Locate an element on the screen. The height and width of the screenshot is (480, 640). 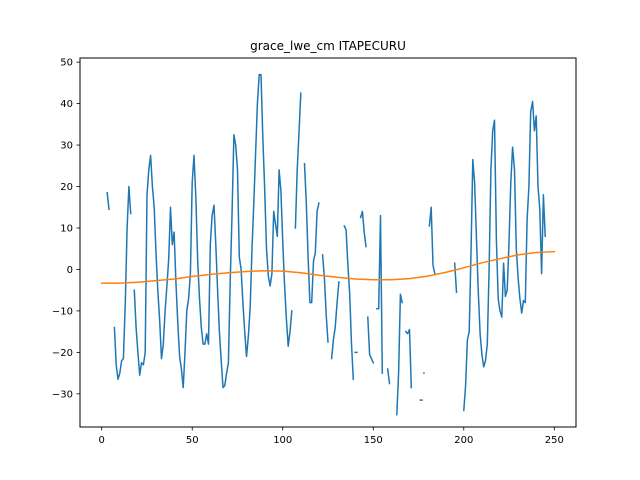
y-tick-label: 0 is located at coordinates (70, 270).